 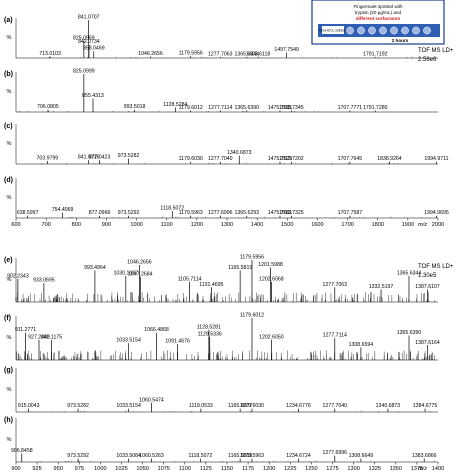 I want to click on peak-label: 1475.7529, so click(x=280, y=159).